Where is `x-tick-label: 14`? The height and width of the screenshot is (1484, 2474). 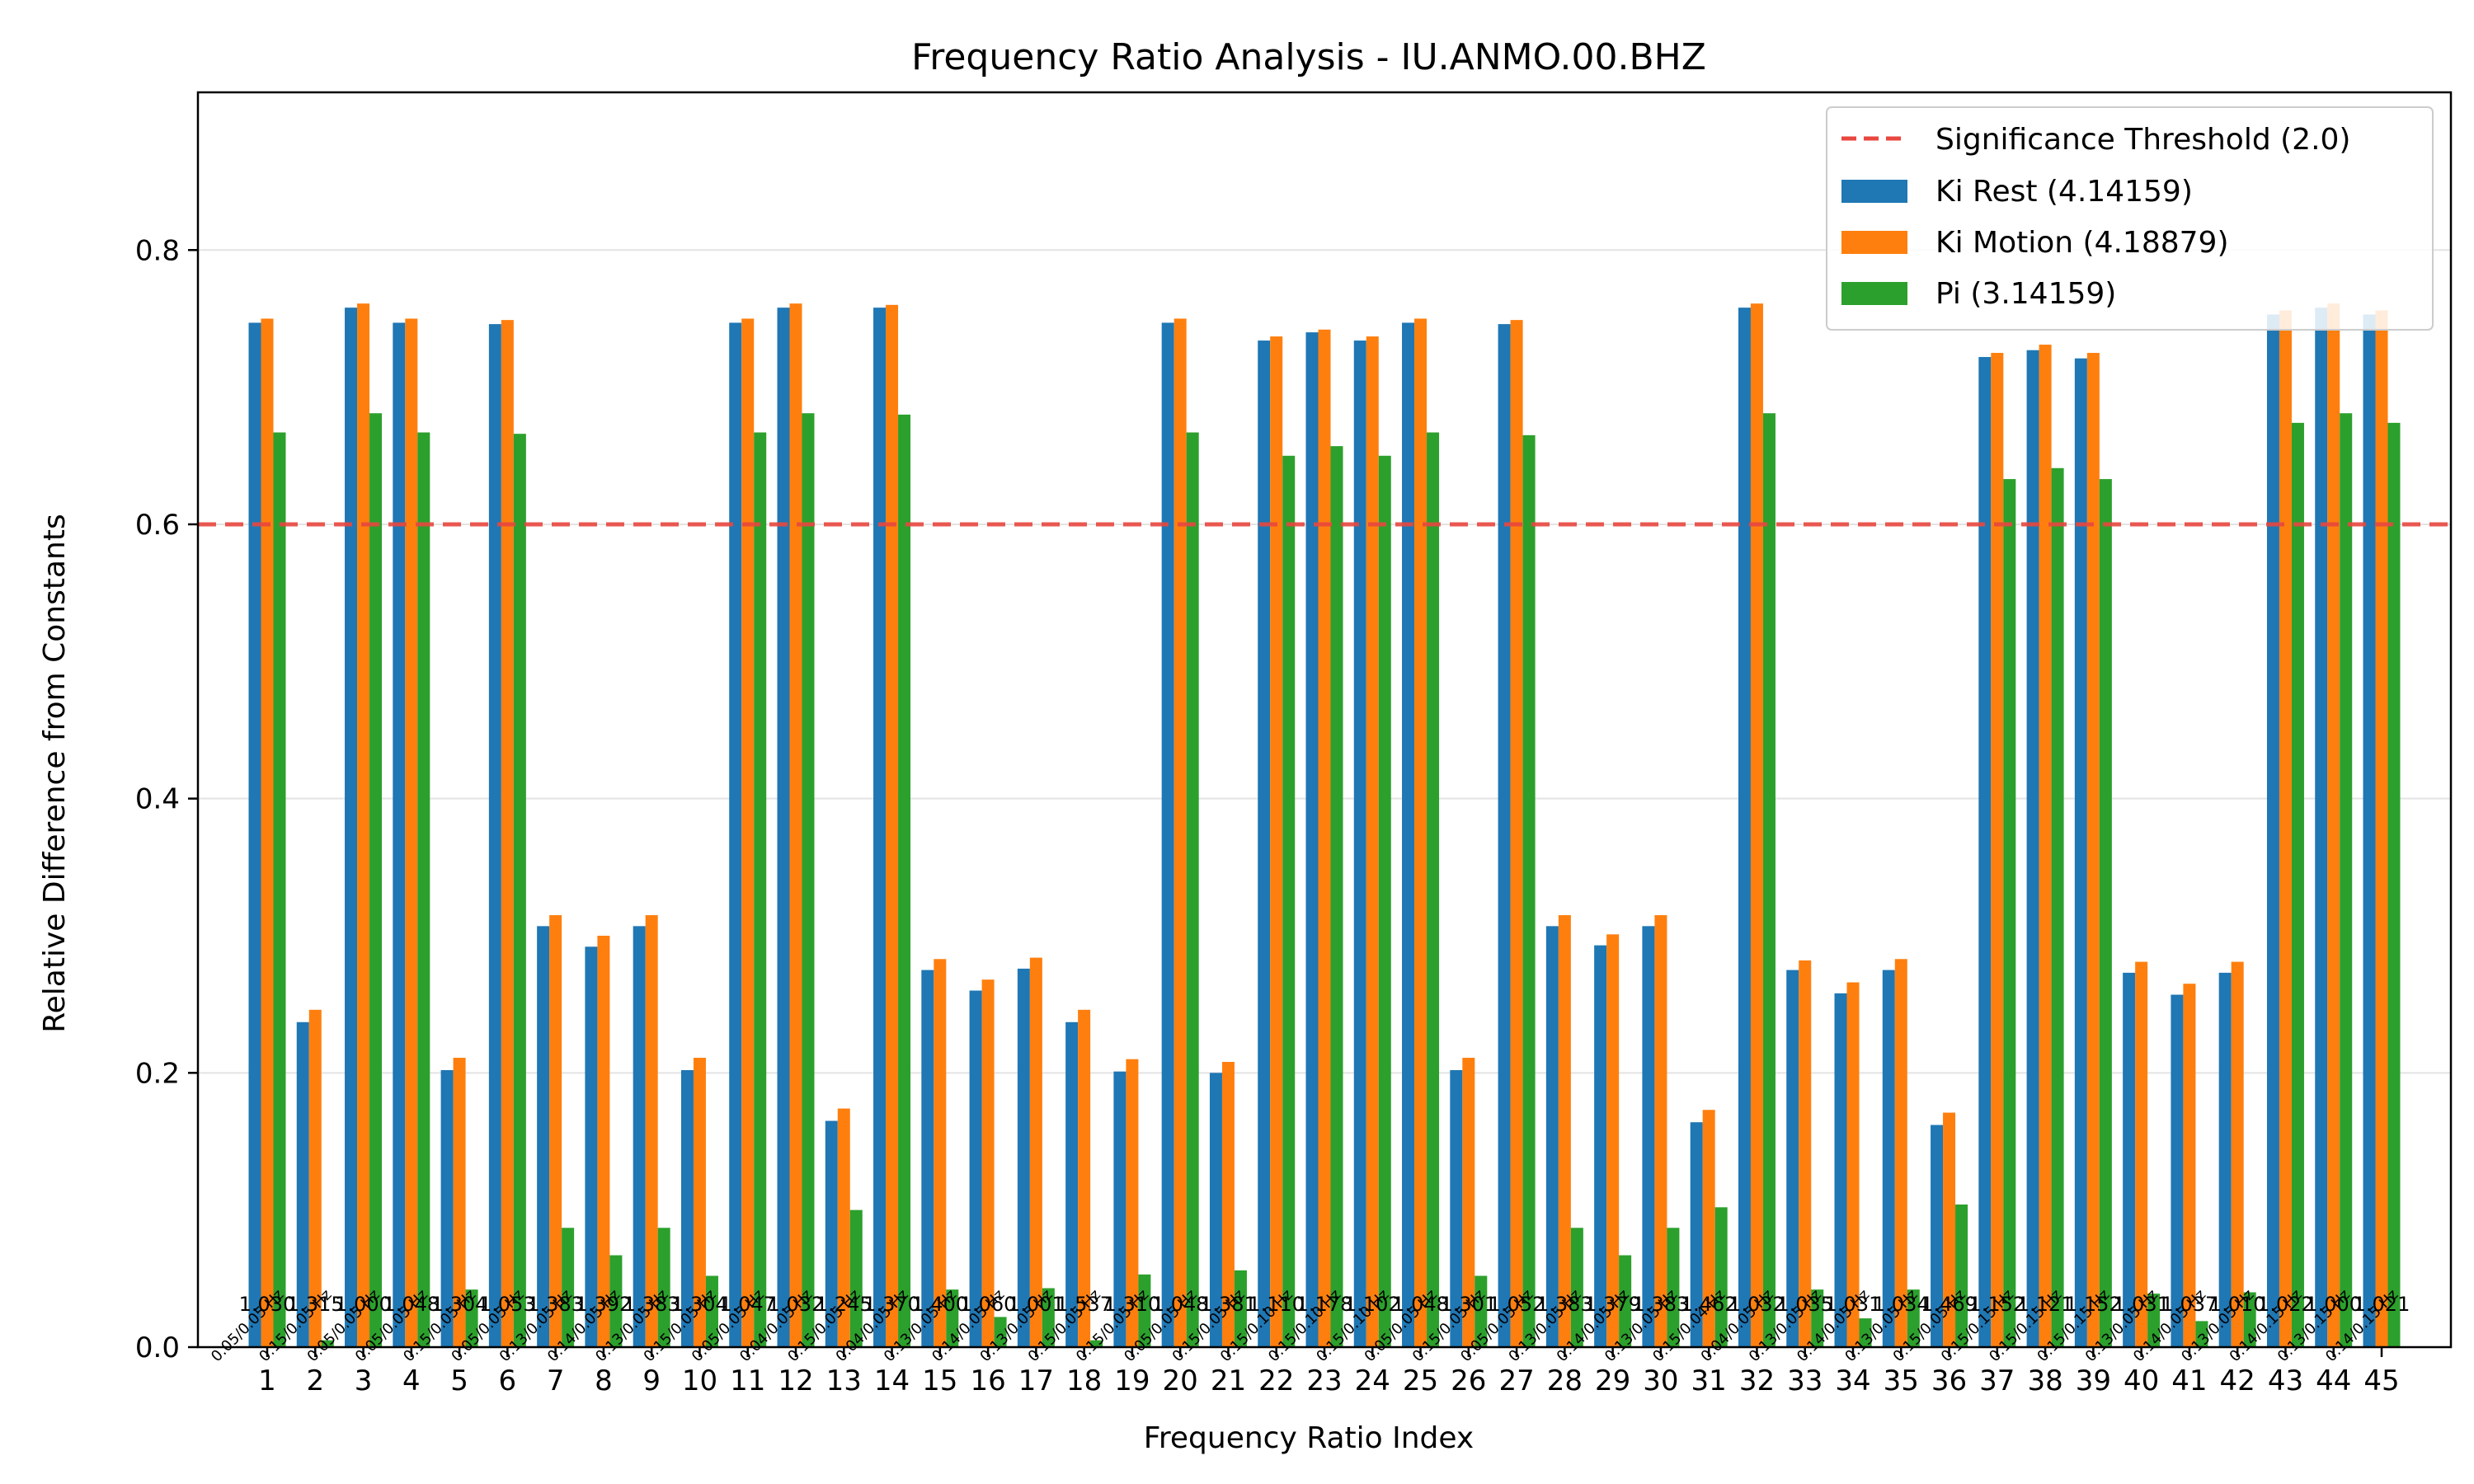 x-tick-label: 14 is located at coordinates (892, 1380).